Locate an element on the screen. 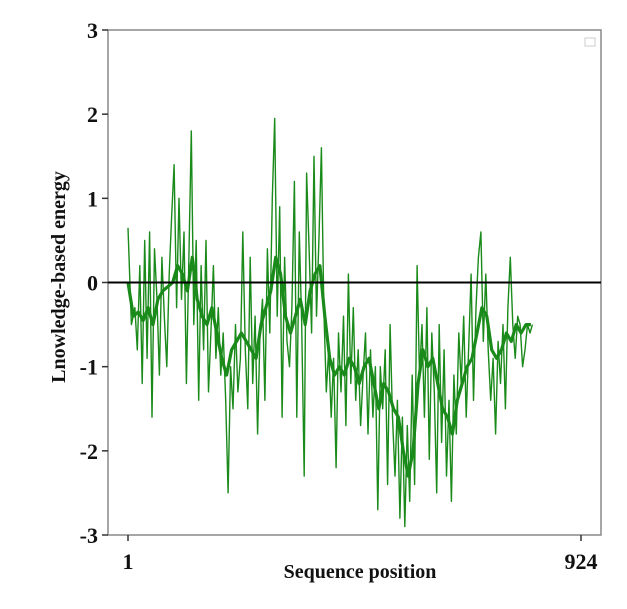 The width and height of the screenshot is (627, 609). y-tick-label: 0 is located at coordinates (92, 283).